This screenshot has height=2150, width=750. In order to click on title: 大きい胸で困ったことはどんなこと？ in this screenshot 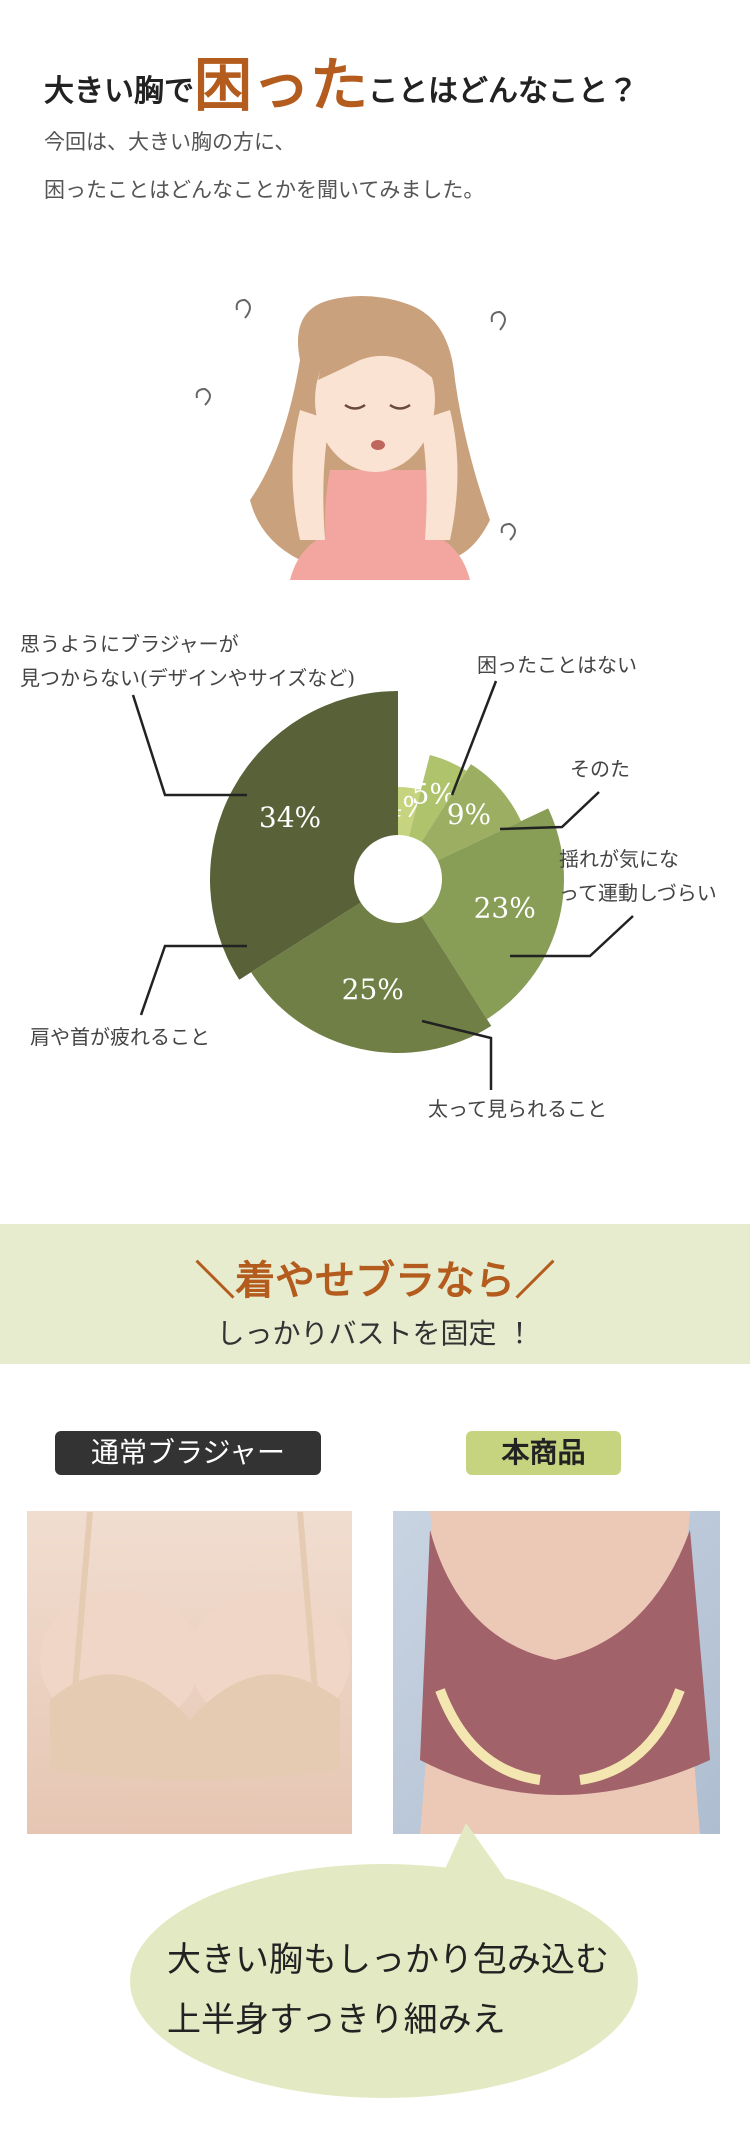, I will do `click(341, 80)`.